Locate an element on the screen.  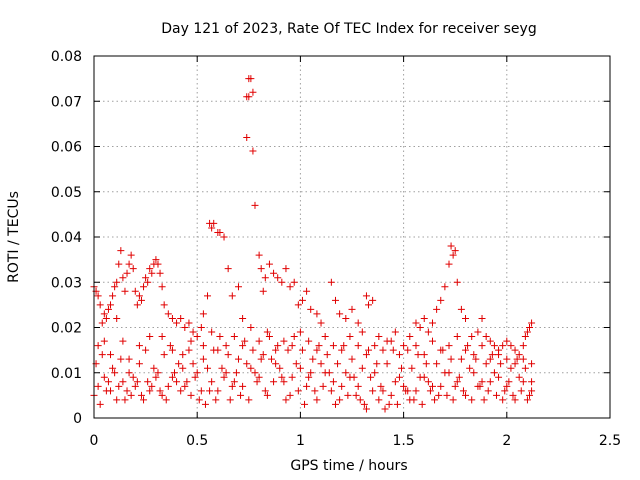
y-tick-label: 0.03 is located at coordinates (66, 283).